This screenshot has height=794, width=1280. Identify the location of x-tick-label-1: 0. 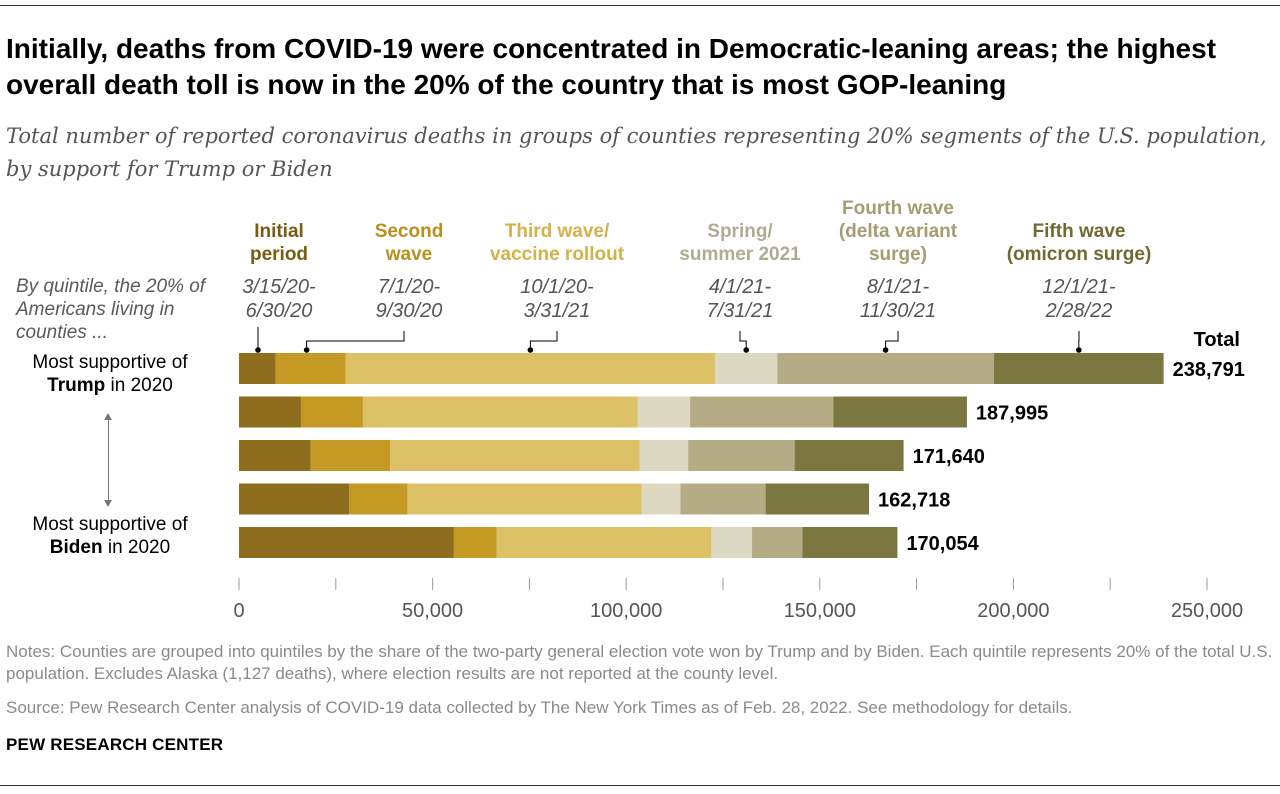
(238, 611).